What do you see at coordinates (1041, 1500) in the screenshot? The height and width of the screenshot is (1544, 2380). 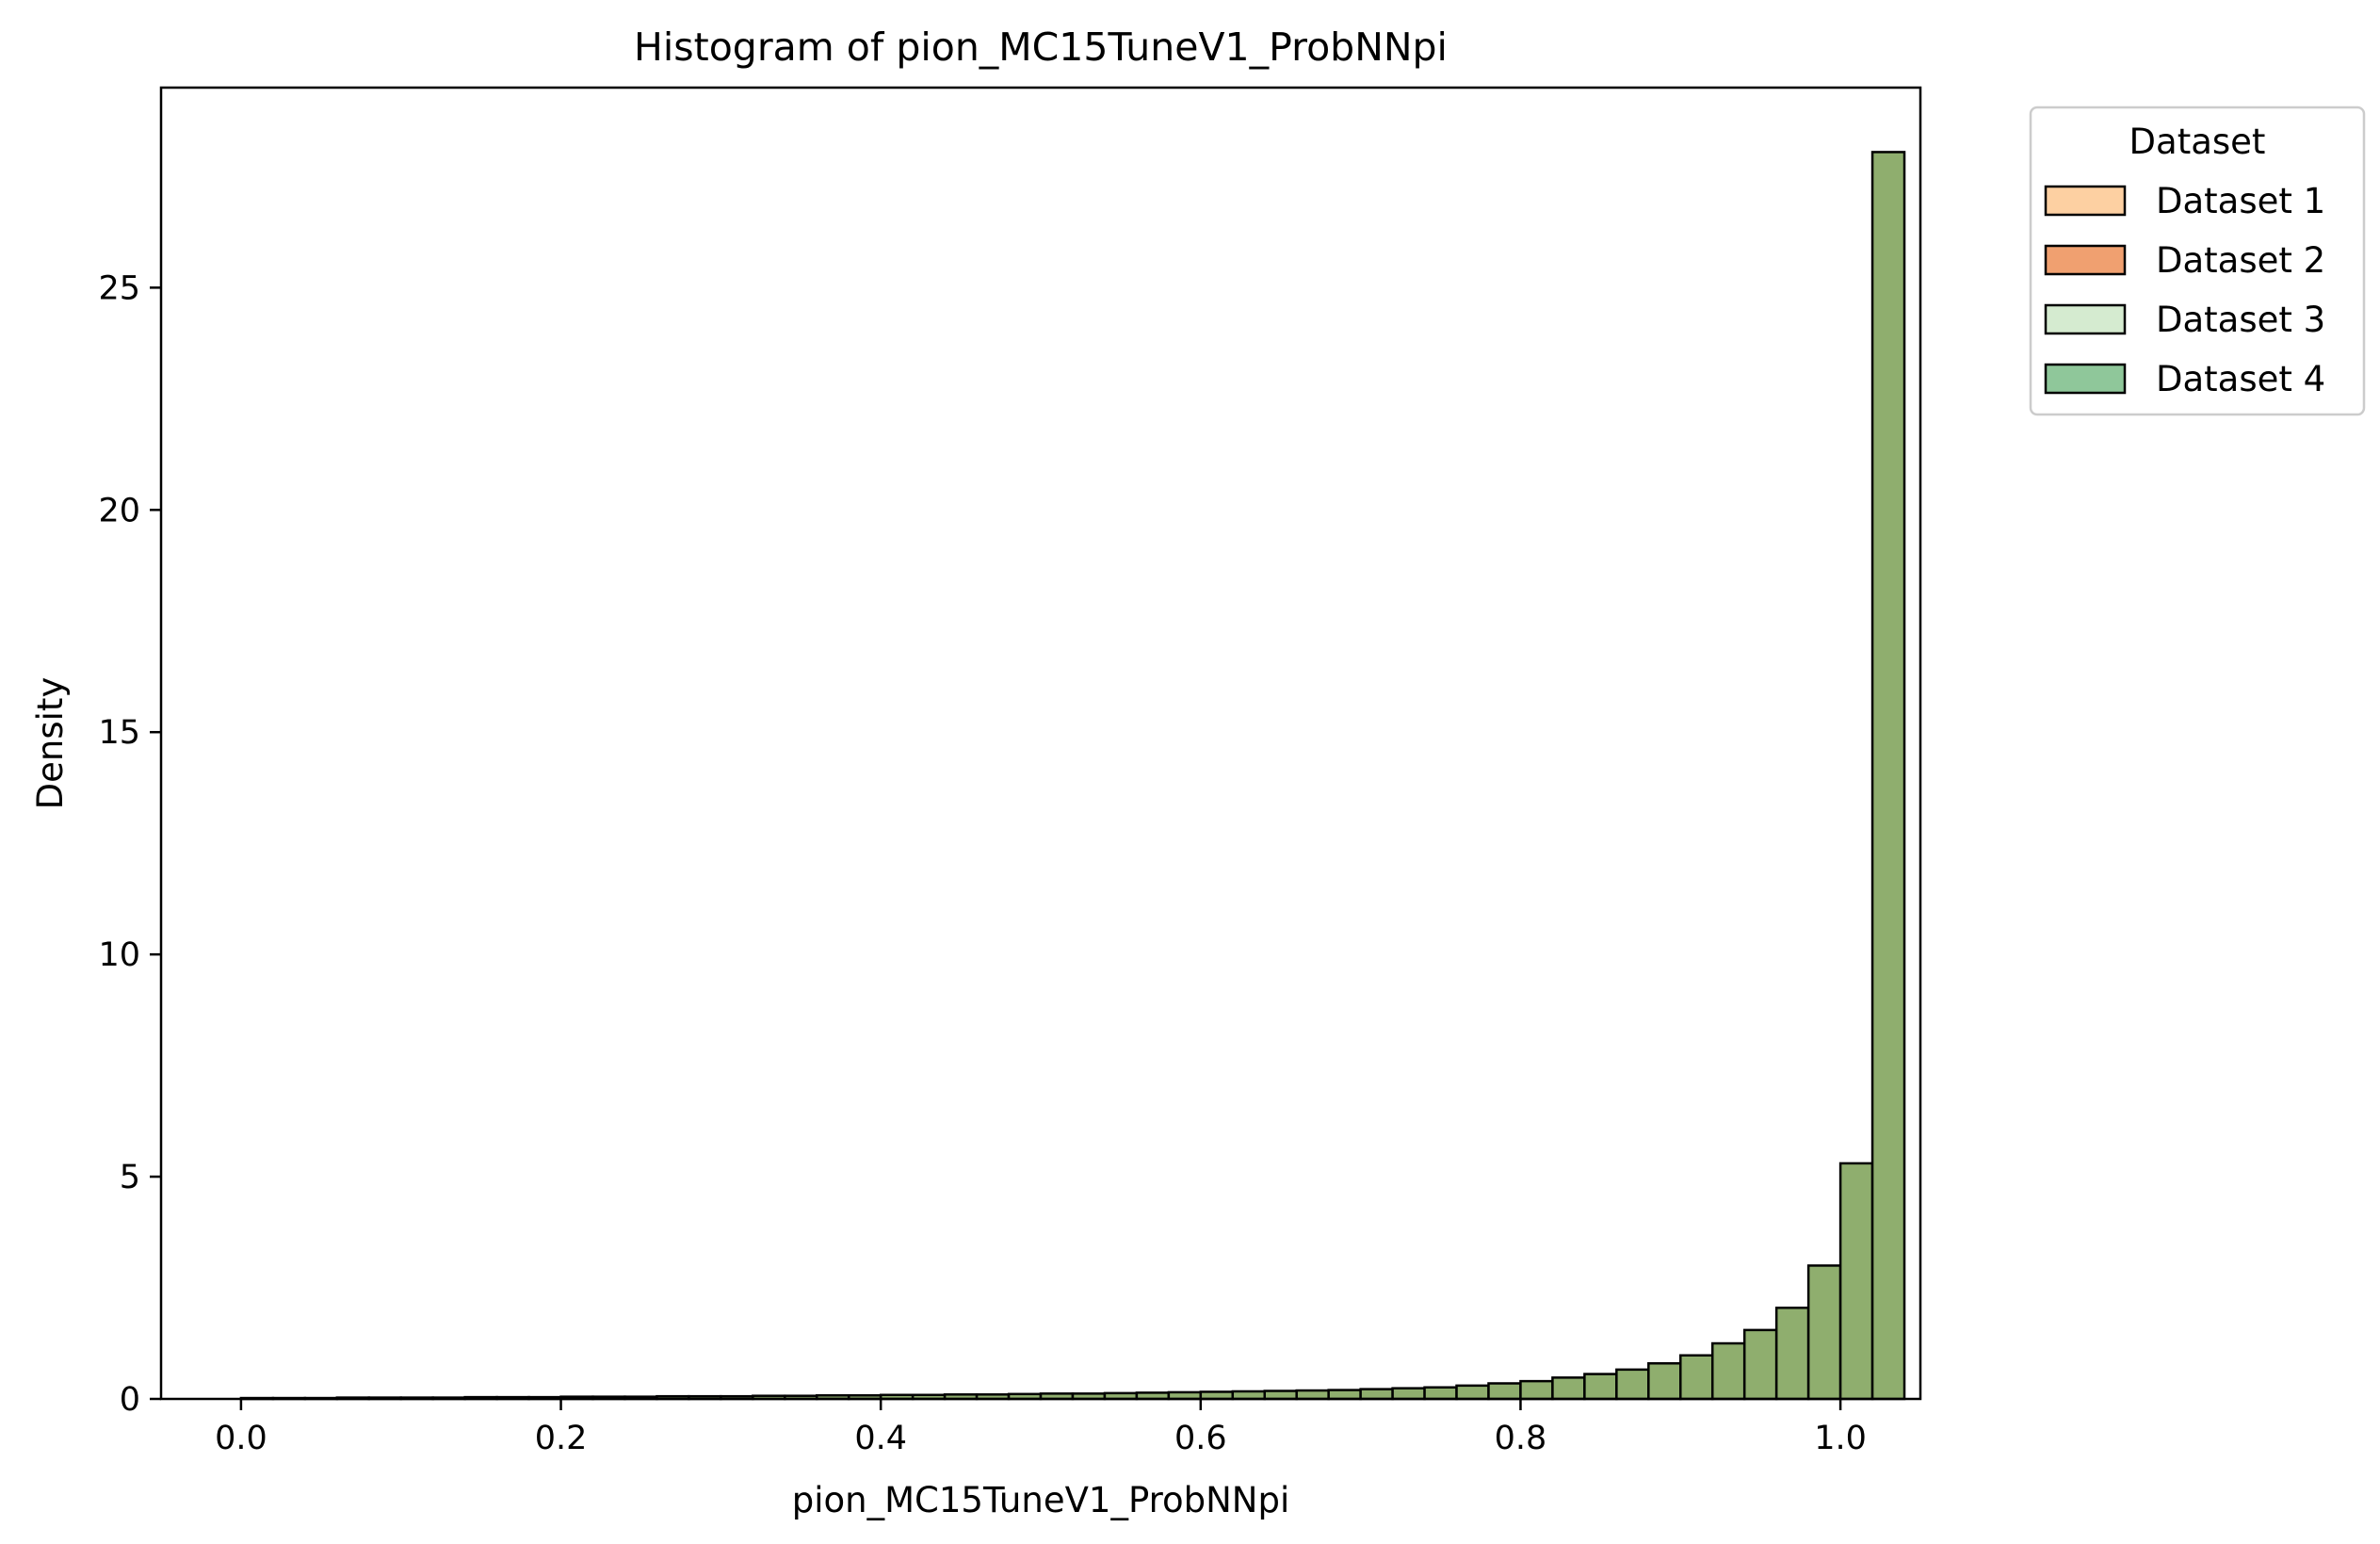 I see `x-axis-label: pion_MC15TuneV1_ProbNNpi` at bounding box center [1041, 1500].